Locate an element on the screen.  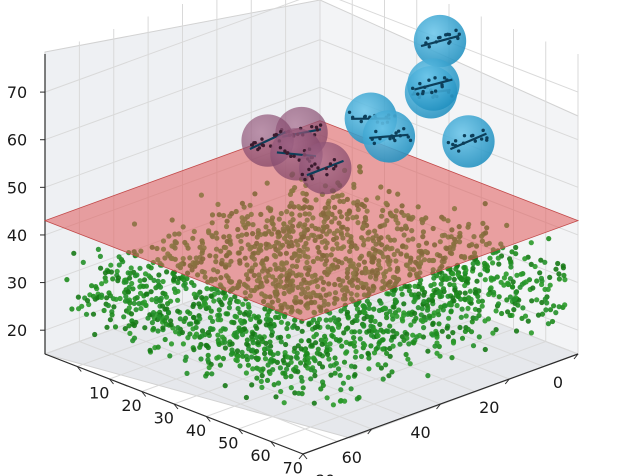
y-tick-label: 20 is located at coordinates (131, 405).